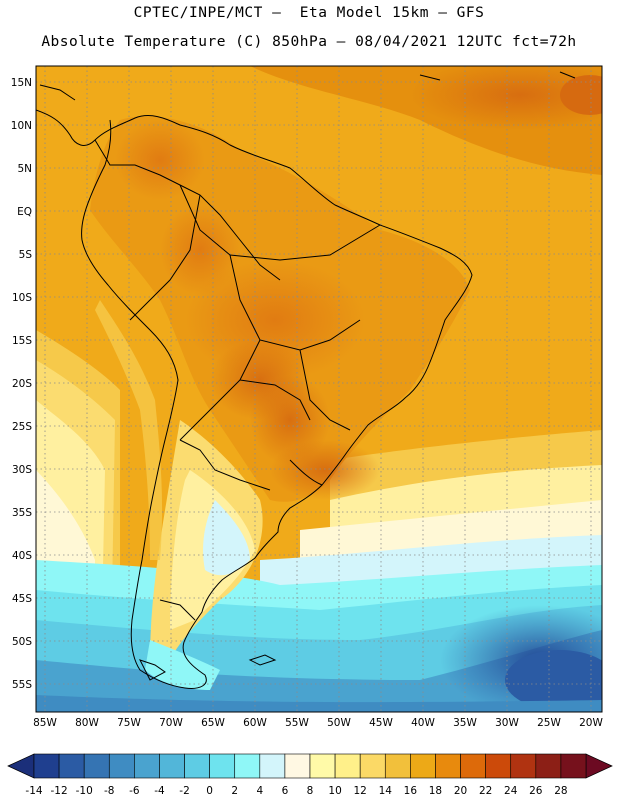 The width and height of the screenshot is (618, 800). Describe the element at coordinates (255, 723) in the screenshot. I see `lon-label: 60W` at that location.